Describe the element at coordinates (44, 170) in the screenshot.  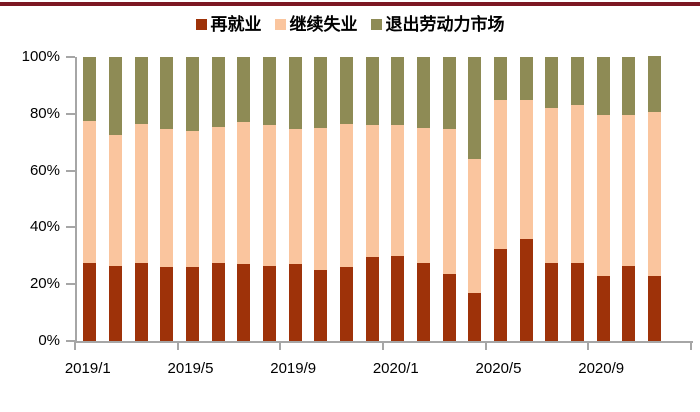
I see `y-axis-label: 60%` at that location.